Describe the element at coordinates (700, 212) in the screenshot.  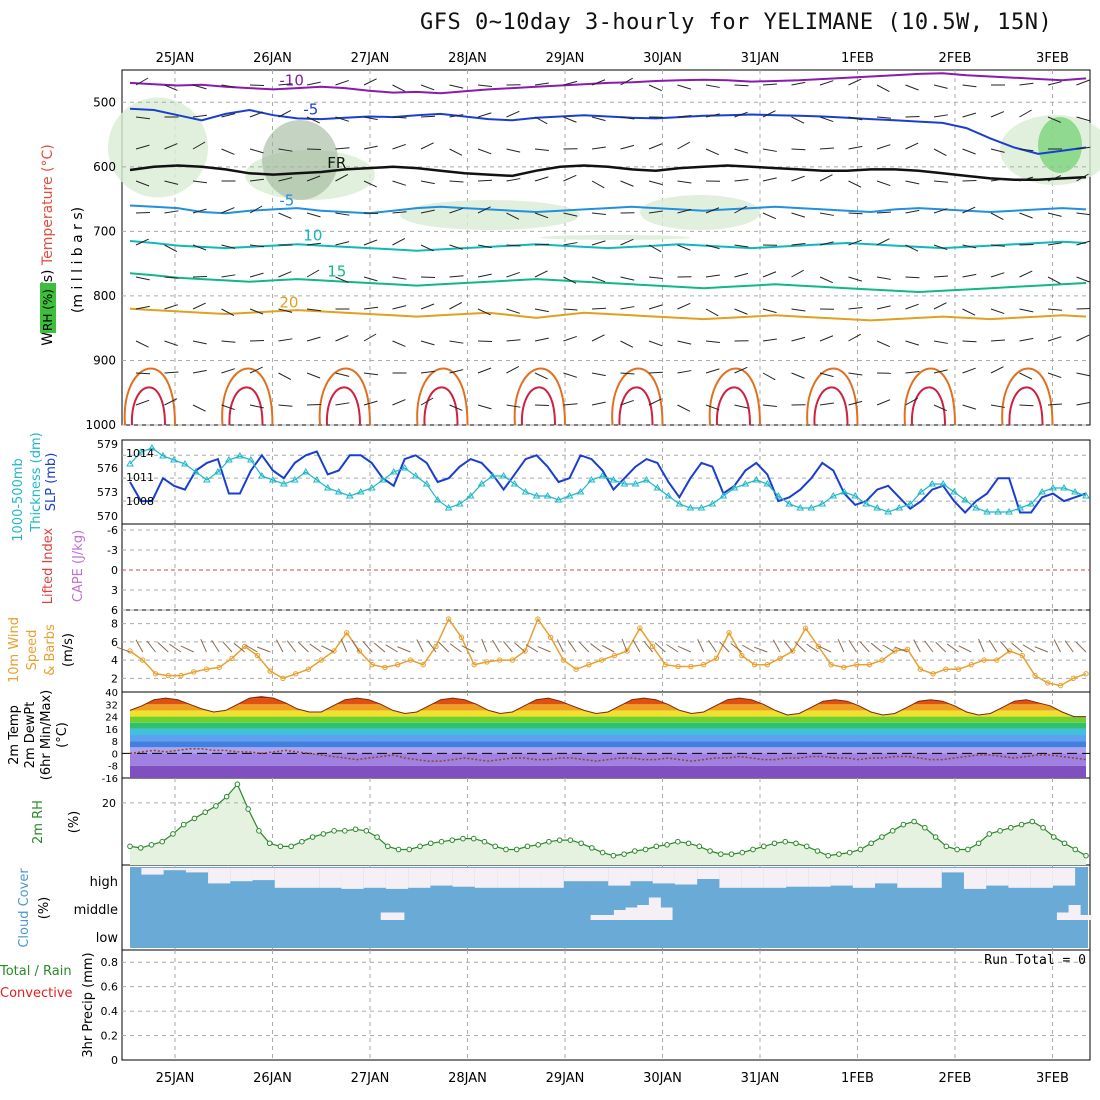
I see `rh-shading` at that location.